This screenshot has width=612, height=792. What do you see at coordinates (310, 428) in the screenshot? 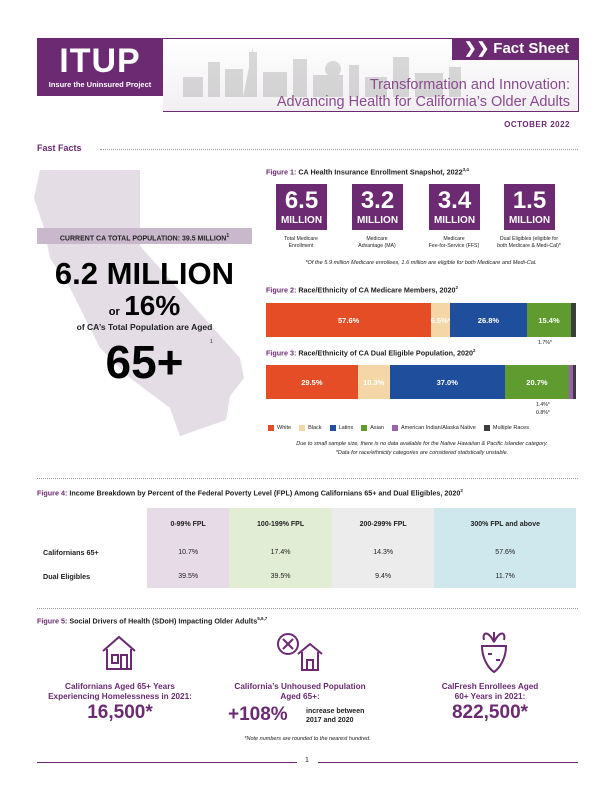
I see `legend-item: Black` at bounding box center [310, 428].